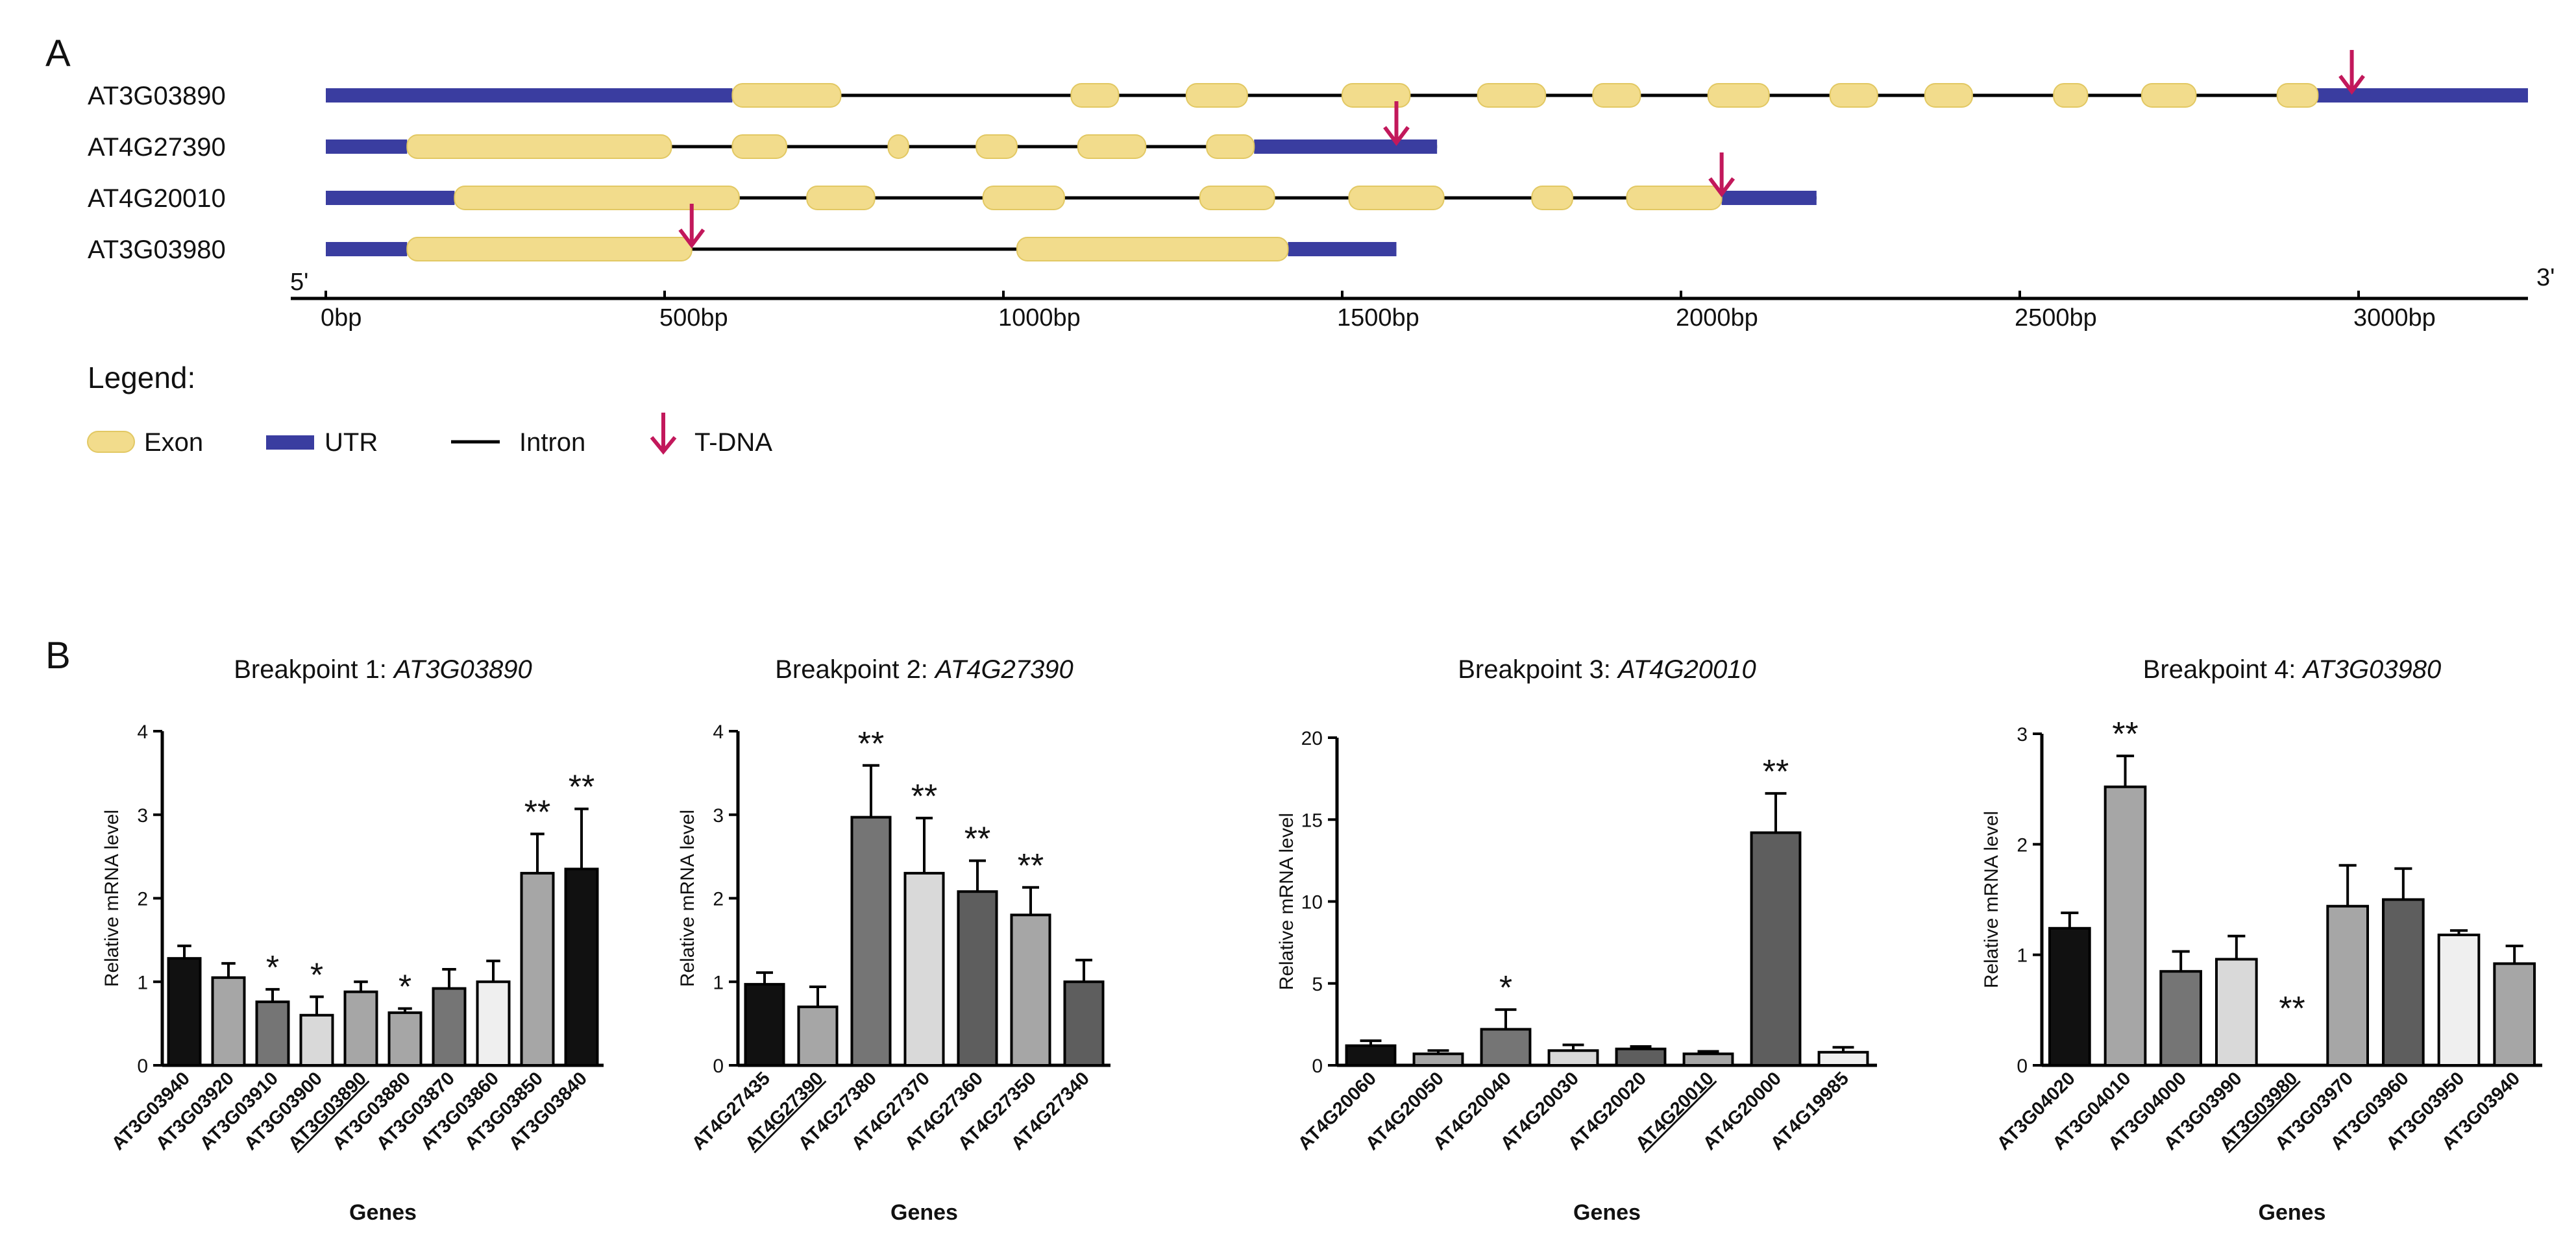  I want to click on chart-title-gene: AT3G03890, so click(462, 669).